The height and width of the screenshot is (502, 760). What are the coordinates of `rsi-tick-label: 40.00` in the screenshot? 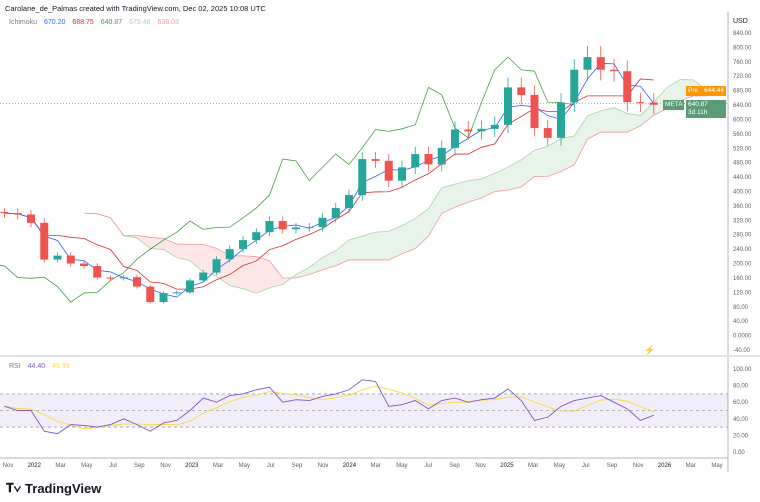 It's located at (741, 420).